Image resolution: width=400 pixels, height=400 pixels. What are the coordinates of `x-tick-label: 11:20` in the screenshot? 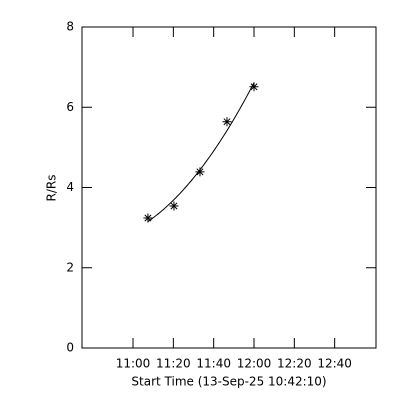 It's located at (173, 364).